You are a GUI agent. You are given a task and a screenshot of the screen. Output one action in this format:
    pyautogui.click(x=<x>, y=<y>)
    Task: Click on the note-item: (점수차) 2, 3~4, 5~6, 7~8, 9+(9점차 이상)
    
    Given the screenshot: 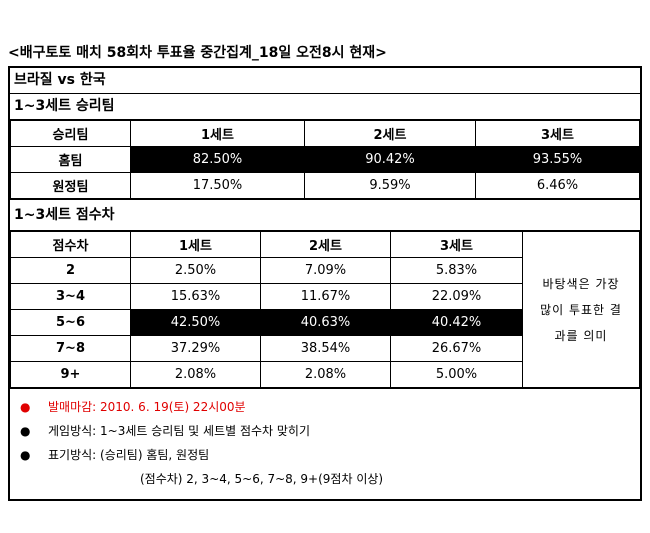 What is the action you would take?
    pyautogui.click(x=325, y=479)
    